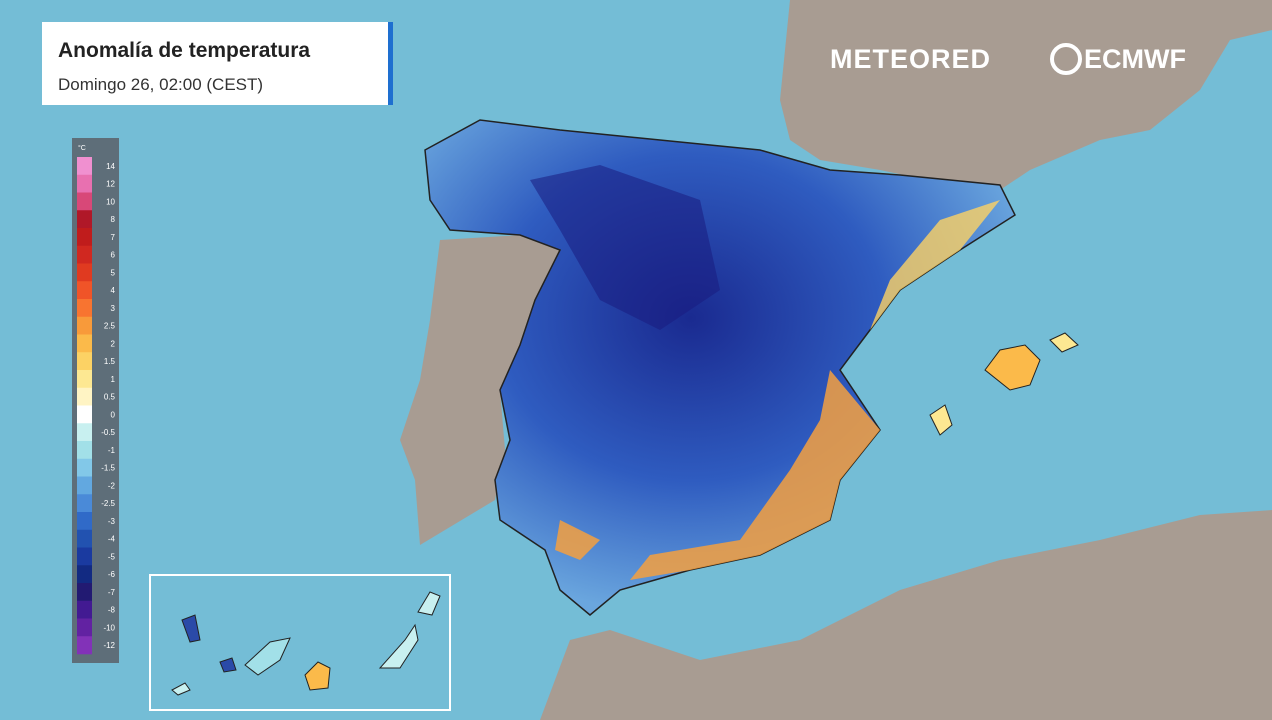 Image resolution: width=1272 pixels, height=720 pixels. Describe the element at coordinates (112, 485) in the screenshot. I see `legend-label: -2` at that location.